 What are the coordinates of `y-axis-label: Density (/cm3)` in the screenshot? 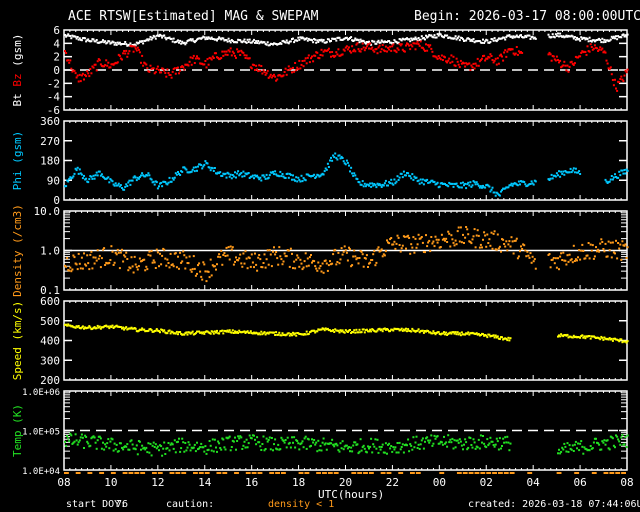 It's located at (17, 250).